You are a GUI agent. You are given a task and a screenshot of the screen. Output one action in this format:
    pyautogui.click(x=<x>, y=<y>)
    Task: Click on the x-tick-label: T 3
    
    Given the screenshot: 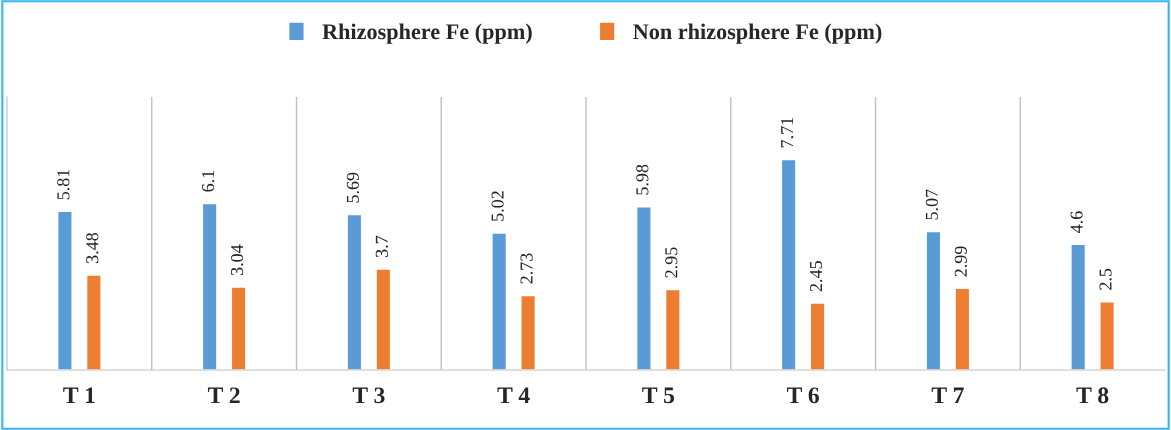 What is the action you would take?
    pyautogui.click(x=368, y=395)
    